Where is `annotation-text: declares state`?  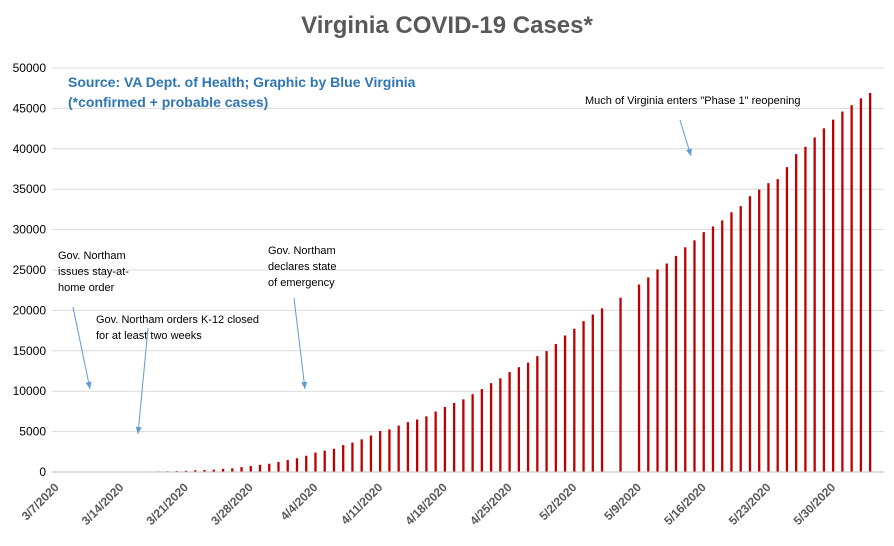 annotation-text: declares state is located at coordinates (302, 267).